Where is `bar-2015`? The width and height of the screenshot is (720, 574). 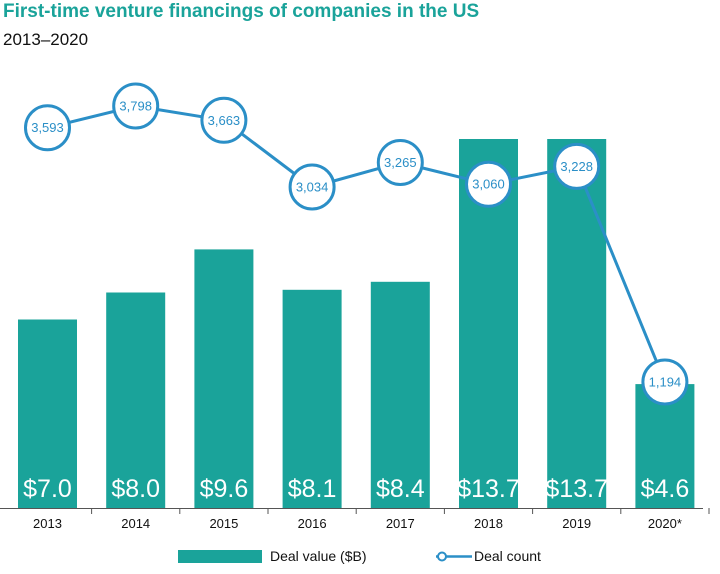 bar-2015 is located at coordinates (224, 378).